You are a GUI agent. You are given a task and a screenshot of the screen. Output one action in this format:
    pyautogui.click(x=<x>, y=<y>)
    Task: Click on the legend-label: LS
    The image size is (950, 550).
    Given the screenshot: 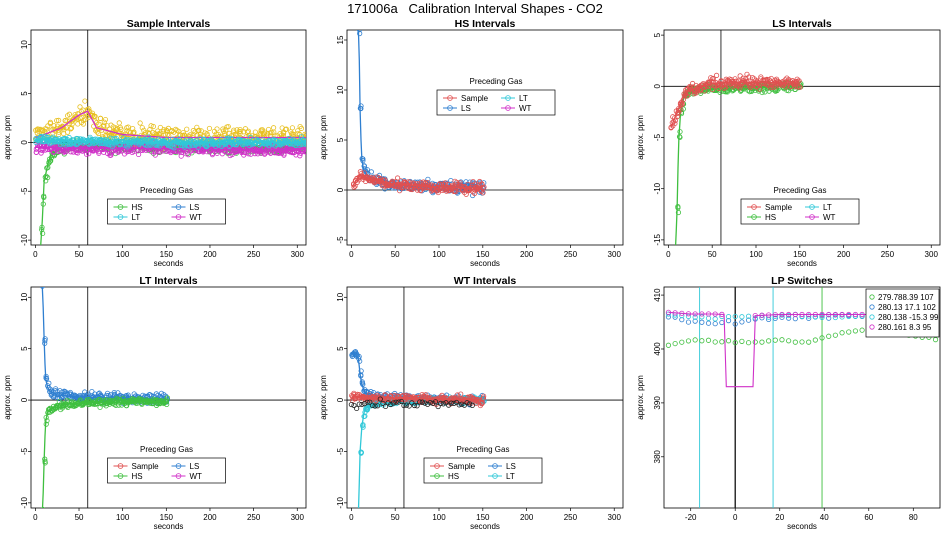 What is the action you would take?
    pyautogui.click(x=511, y=466)
    